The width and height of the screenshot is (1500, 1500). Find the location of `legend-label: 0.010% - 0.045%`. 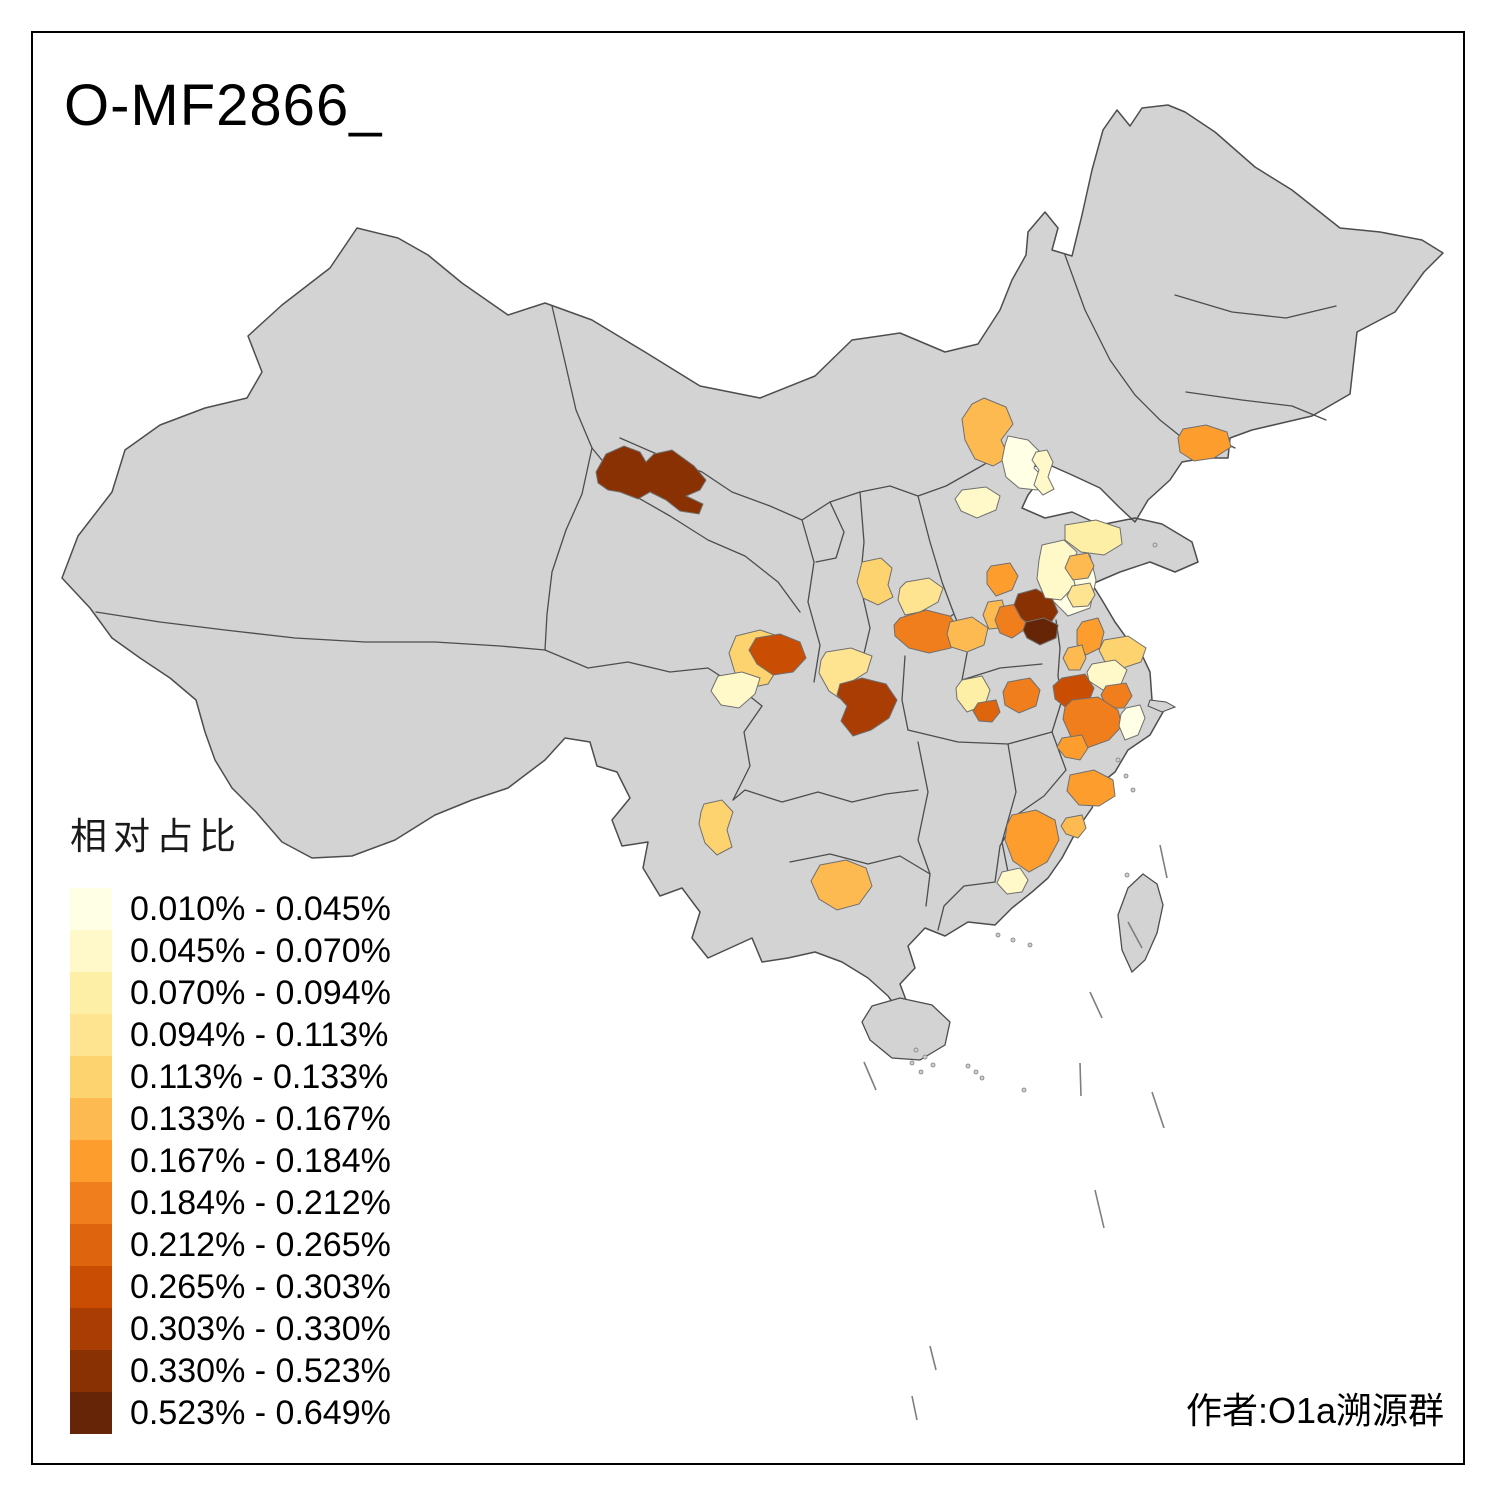

legend-label: 0.010% - 0.045% is located at coordinates (260, 908).